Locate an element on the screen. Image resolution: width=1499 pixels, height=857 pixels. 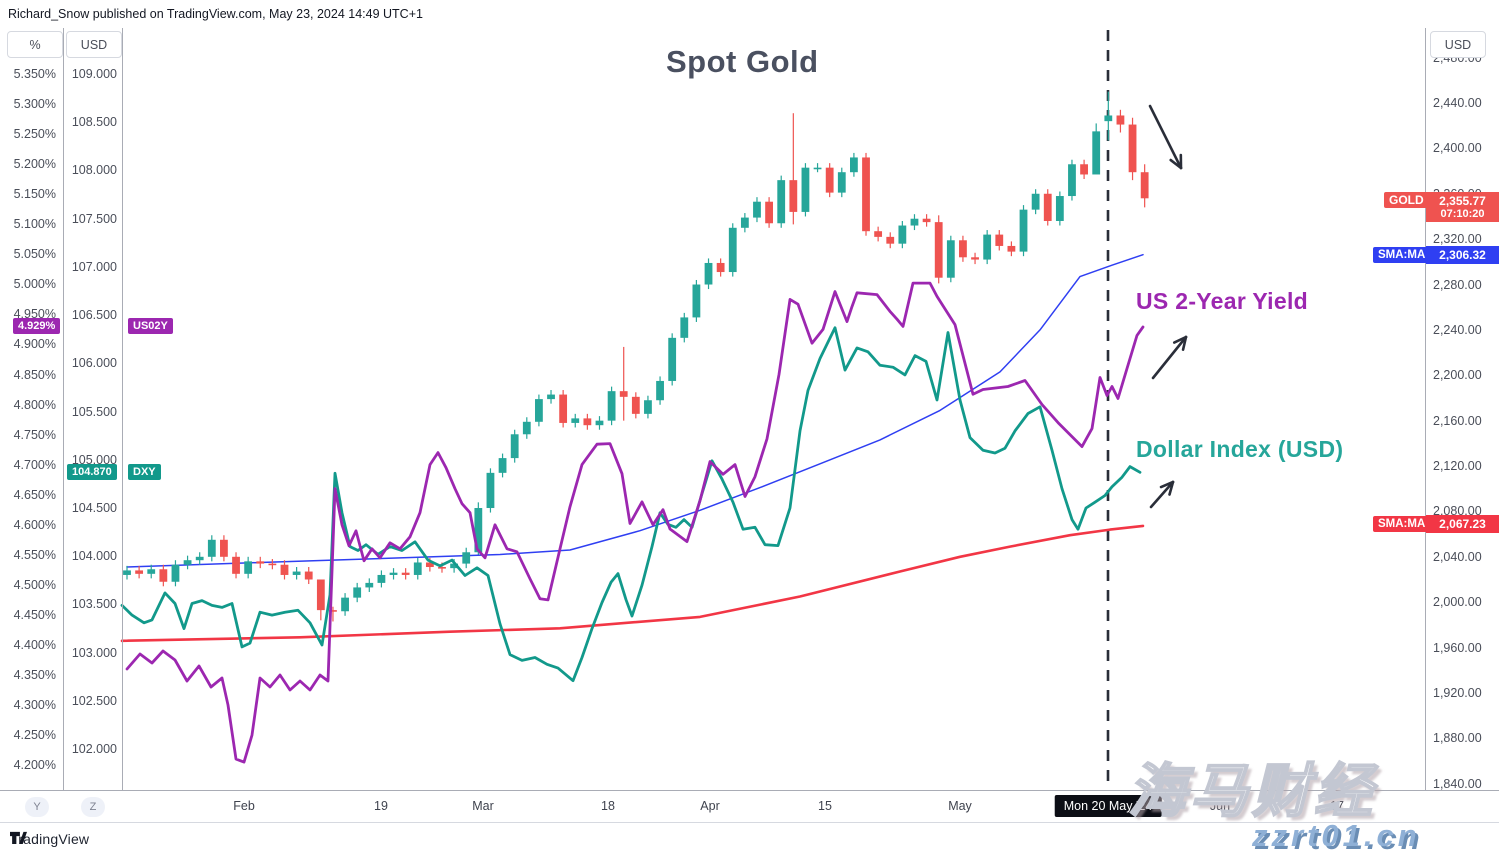
watermark-chinese: 海马财经 is located at coordinates (1252, 791).